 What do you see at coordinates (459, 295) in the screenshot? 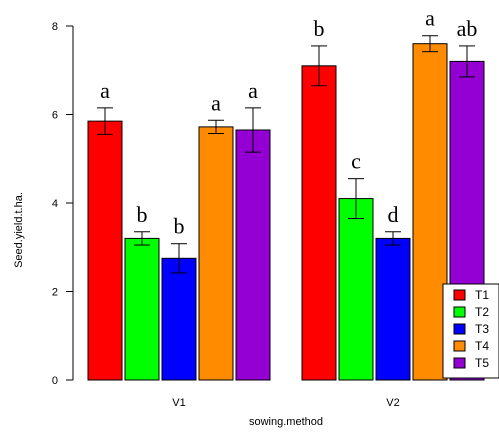
I see `legend-swatch-T1` at bounding box center [459, 295].